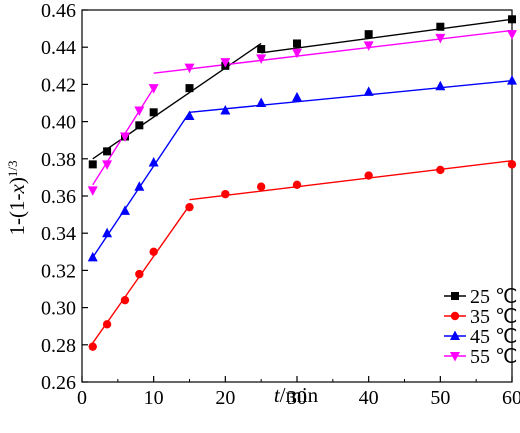  Describe the element at coordinates (493, 357) in the screenshot. I see `legend-label: 55 ℃` at that location.